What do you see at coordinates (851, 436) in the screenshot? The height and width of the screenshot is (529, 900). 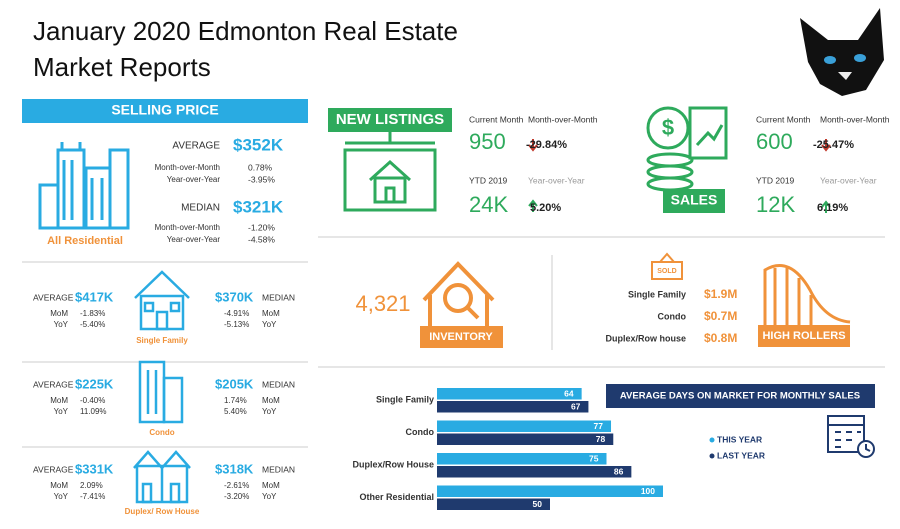 I see `calendar-icon` at bounding box center [851, 436].